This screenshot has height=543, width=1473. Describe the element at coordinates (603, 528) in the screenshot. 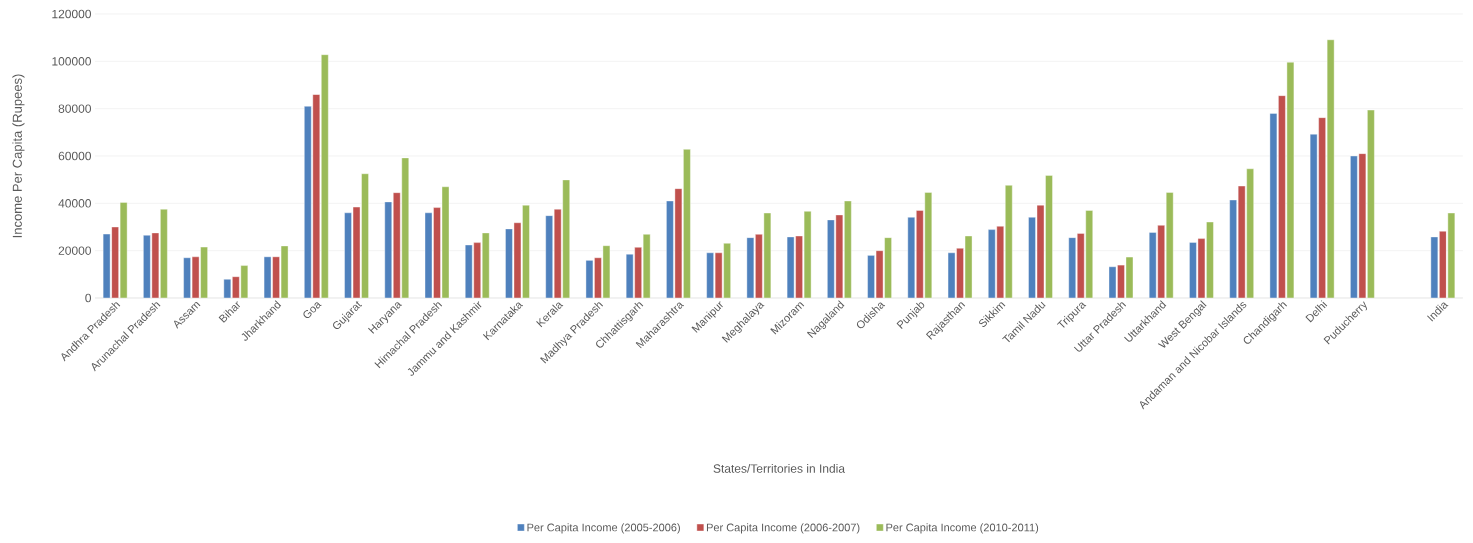

I see `legend-label: Per Capita Income (2005-2006)` at that location.